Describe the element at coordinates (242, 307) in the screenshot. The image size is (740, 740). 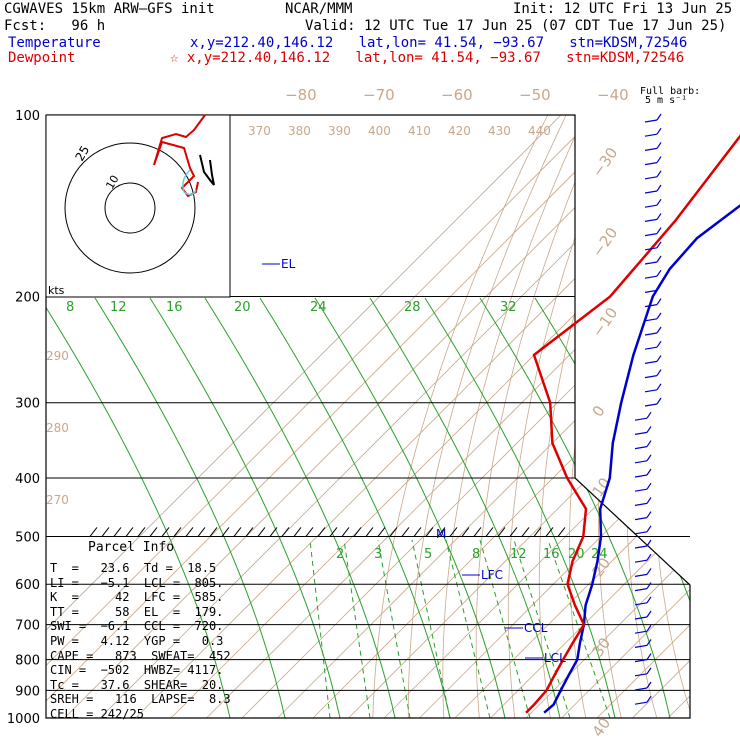
I see `mixing-ratio-label: 20` at that location.